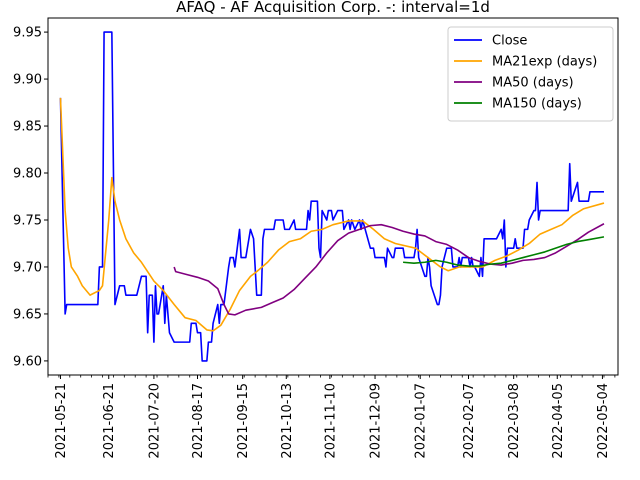 The height and width of the screenshot is (480, 640). Describe the element at coordinates (287, 421) in the screenshot. I see `x-tick-label: 2021-10-13` at that location.